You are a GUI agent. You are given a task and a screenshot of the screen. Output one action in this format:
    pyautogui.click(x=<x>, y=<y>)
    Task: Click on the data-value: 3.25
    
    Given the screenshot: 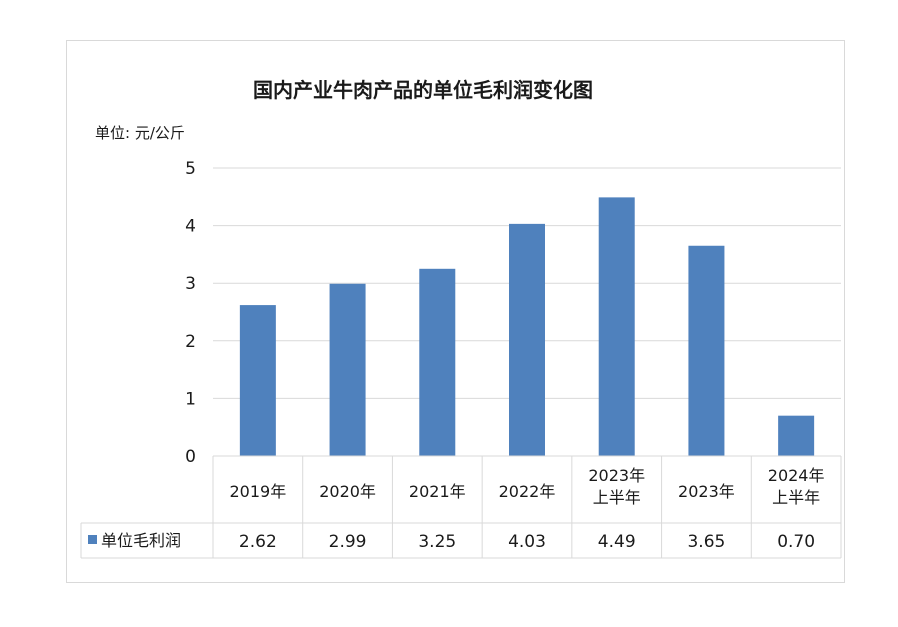 What is the action you would take?
    pyautogui.click(x=437, y=542)
    